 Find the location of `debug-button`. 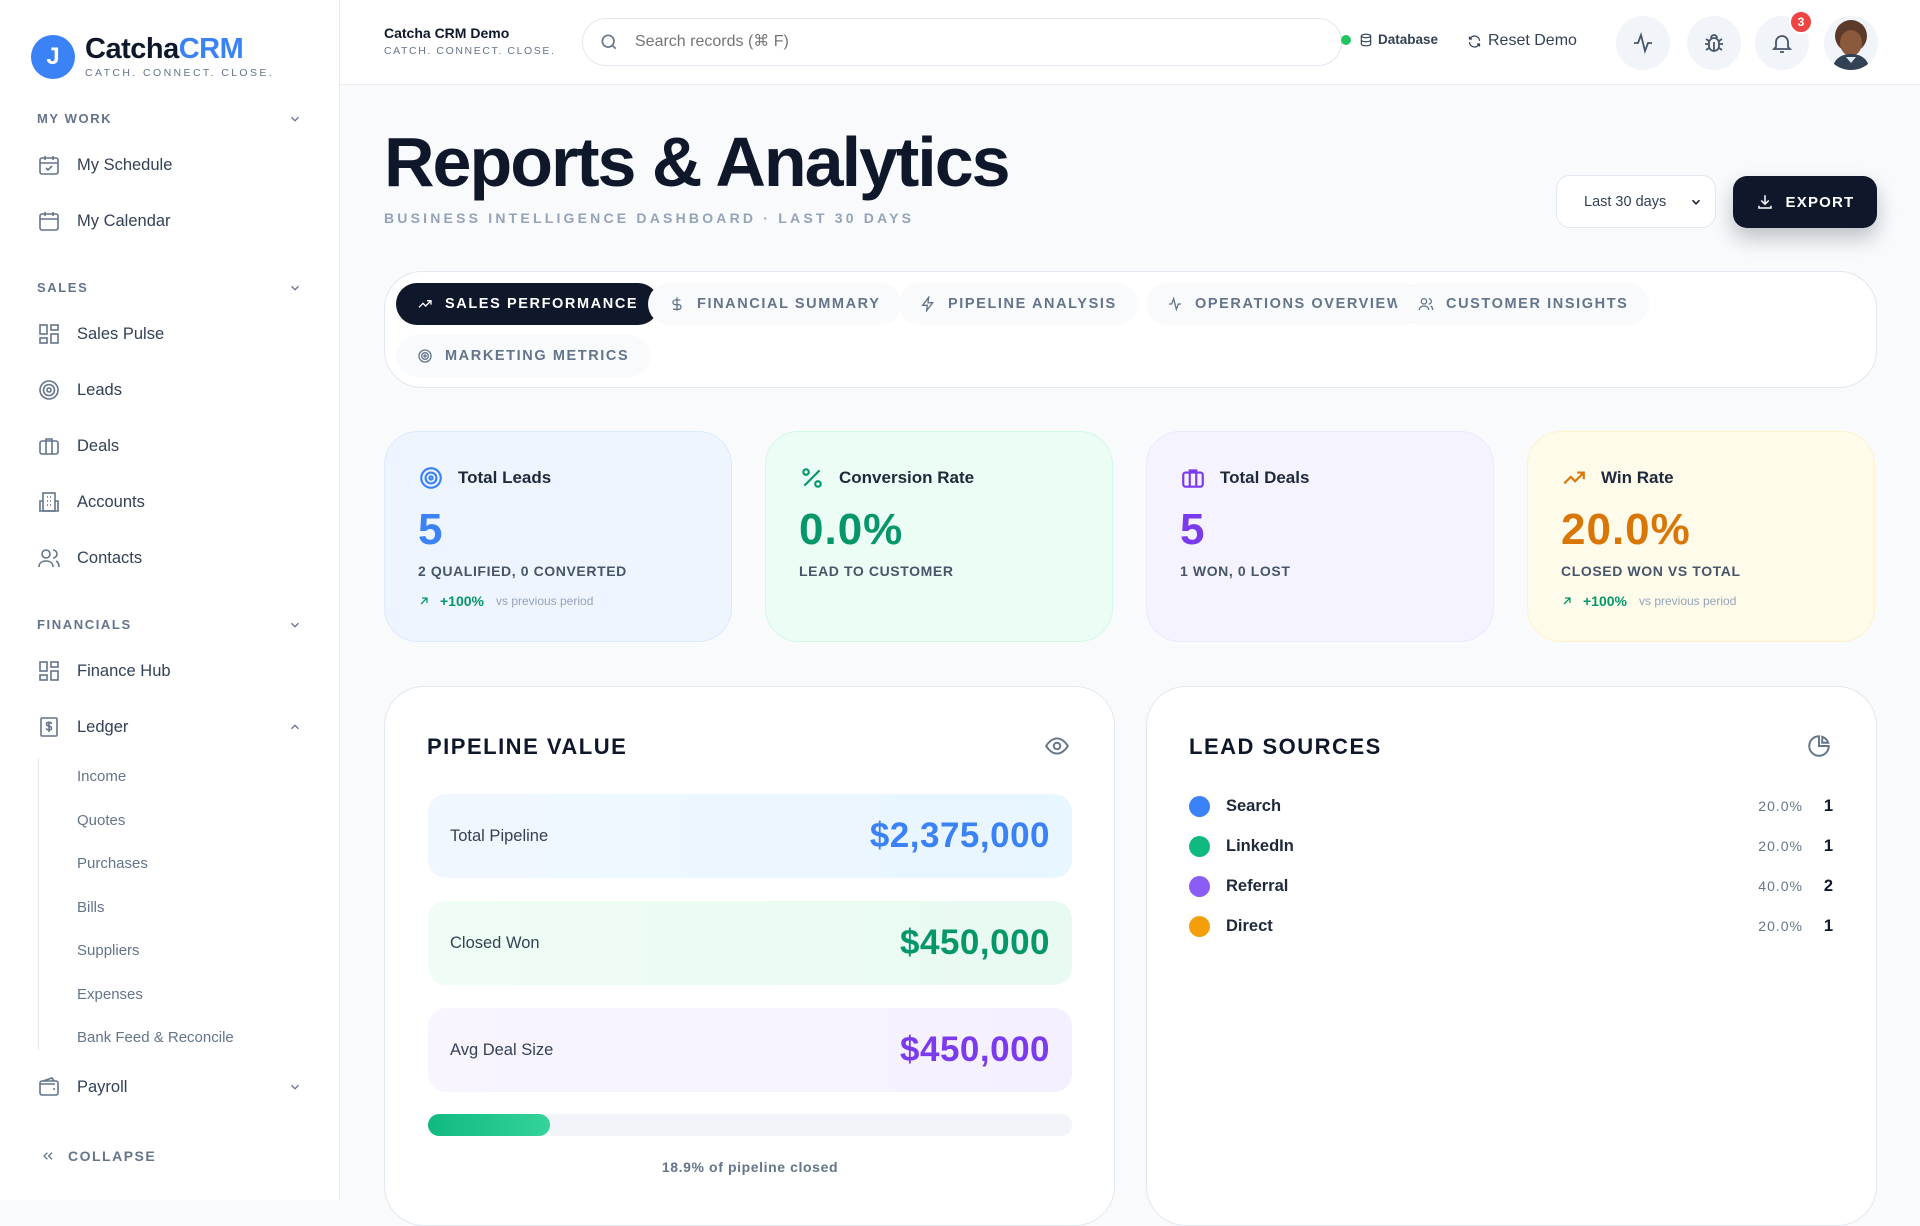

debug-button is located at coordinates (1714, 43).